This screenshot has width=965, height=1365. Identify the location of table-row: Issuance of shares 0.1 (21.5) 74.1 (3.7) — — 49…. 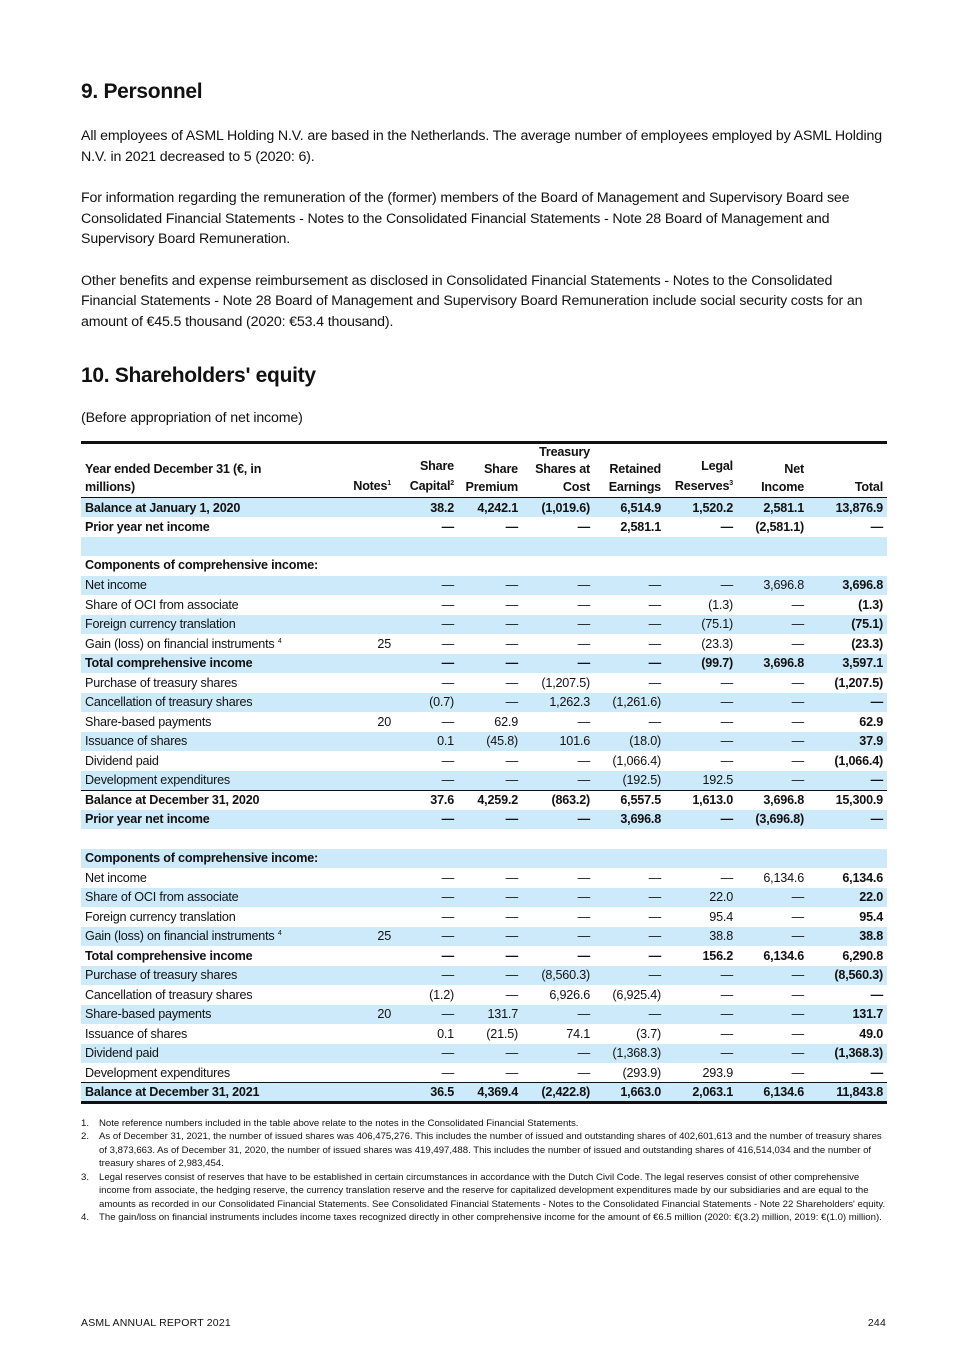
(484, 1034).